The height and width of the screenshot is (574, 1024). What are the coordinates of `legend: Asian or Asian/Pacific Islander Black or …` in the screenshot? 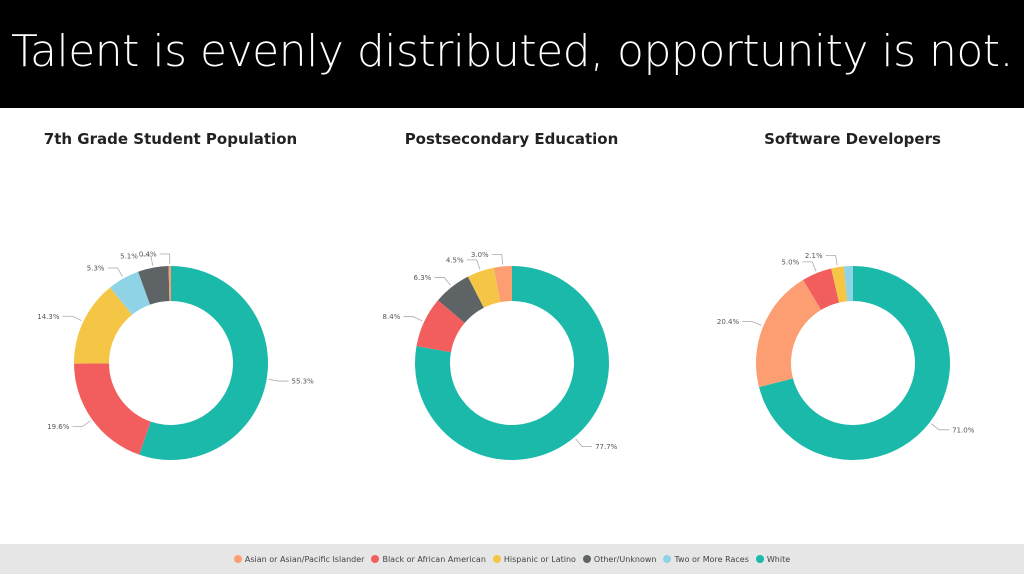 It's located at (512, 559).